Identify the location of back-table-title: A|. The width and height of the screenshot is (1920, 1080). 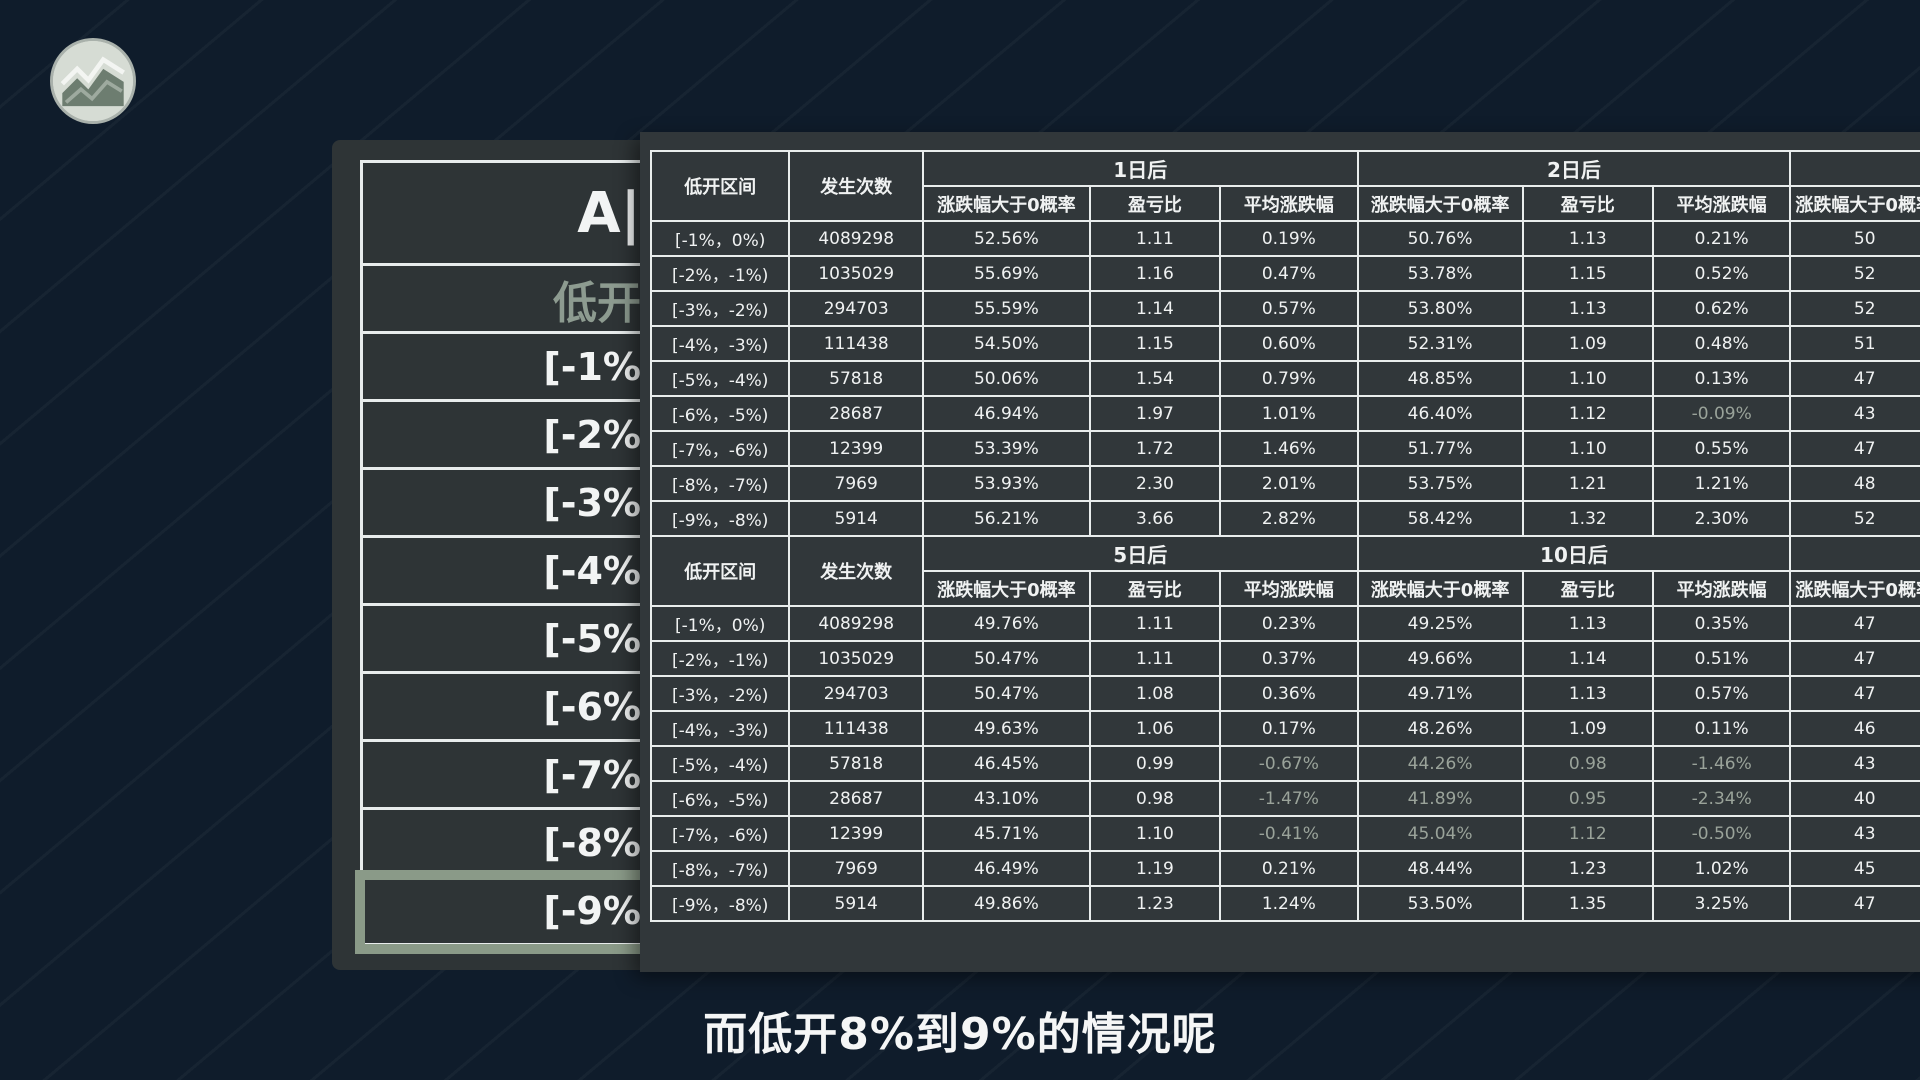
(513, 214).